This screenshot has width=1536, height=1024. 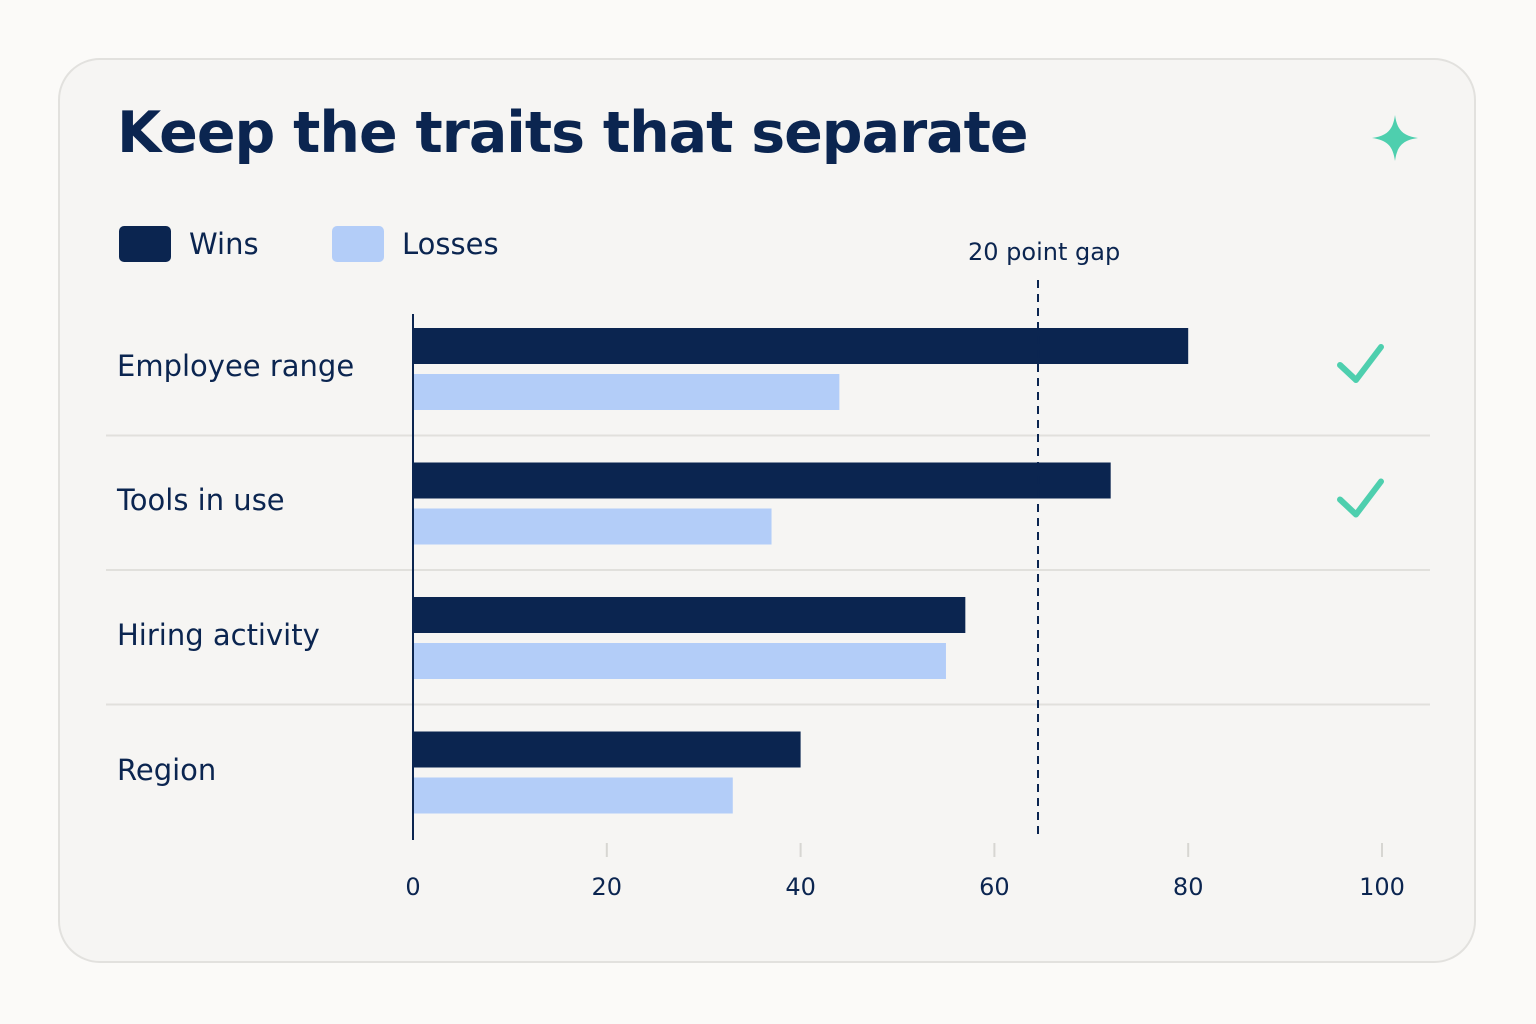 I want to click on sparkle-icon, so click(x=1395, y=138).